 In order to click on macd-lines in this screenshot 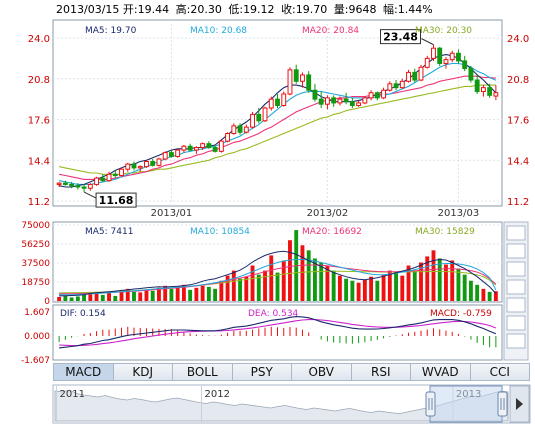, I will do `click(278, 332)`.